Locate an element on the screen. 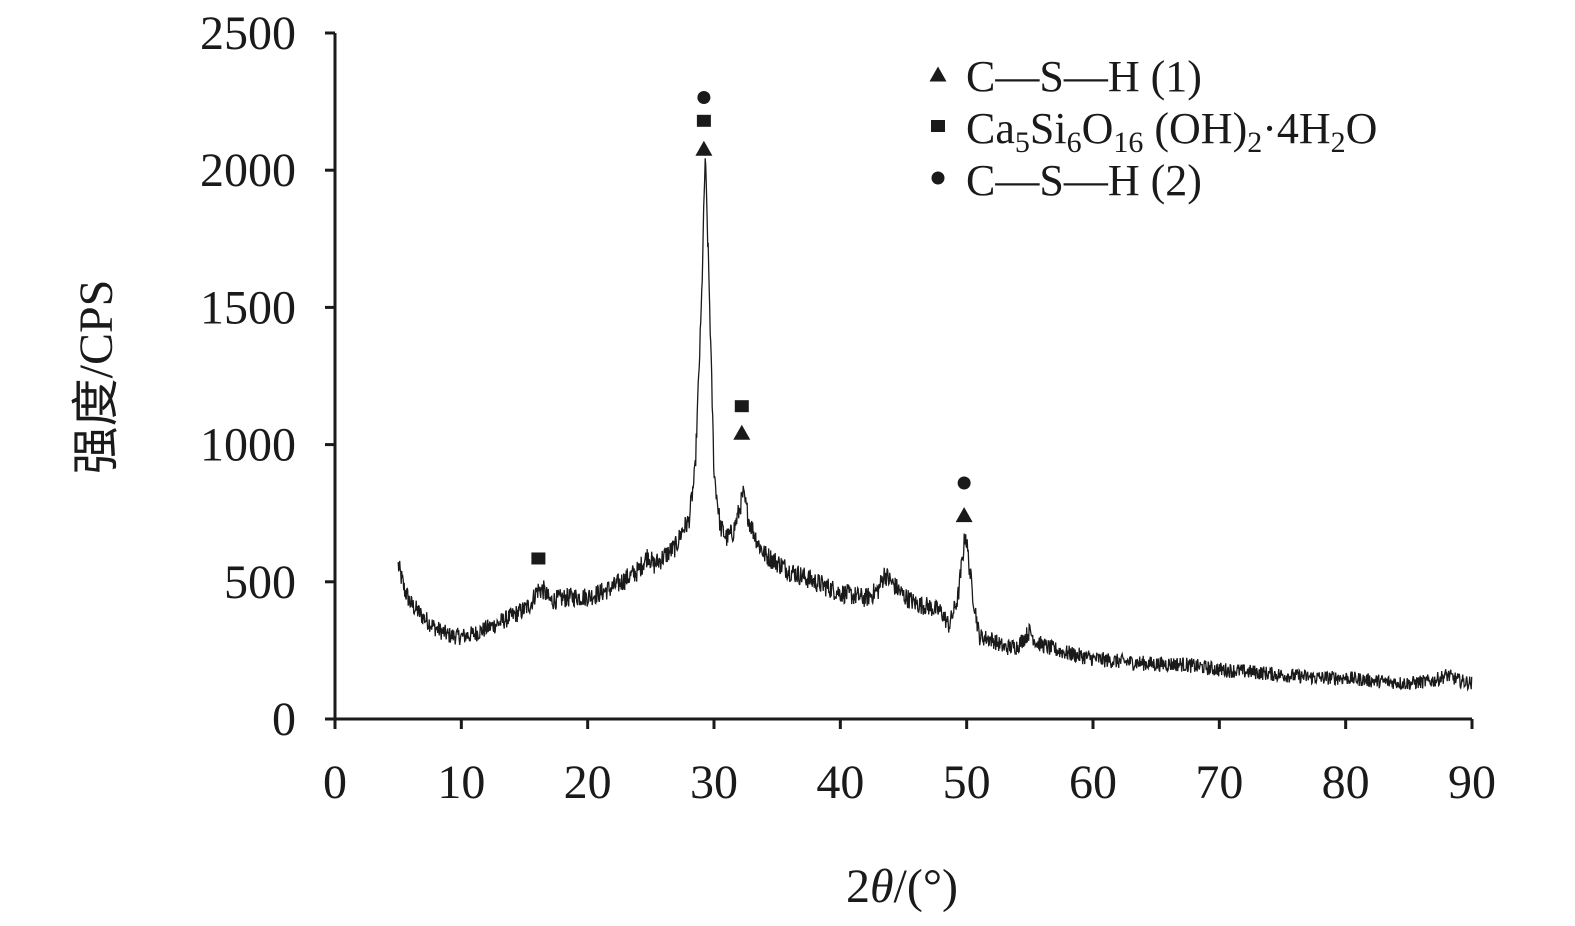 The width and height of the screenshot is (1575, 926). legend-subscript: 16 is located at coordinates (1128, 142).